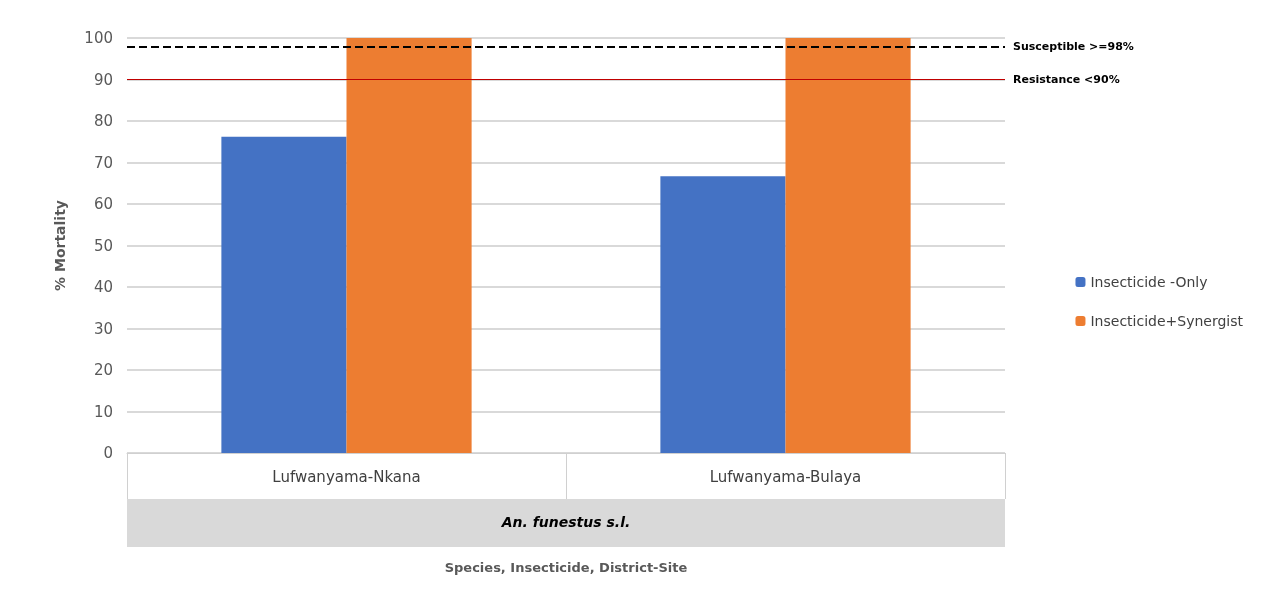 The width and height of the screenshot is (1268, 603). Describe the element at coordinates (103, 204) in the screenshot. I see `y-tick-label: 60` at that location.